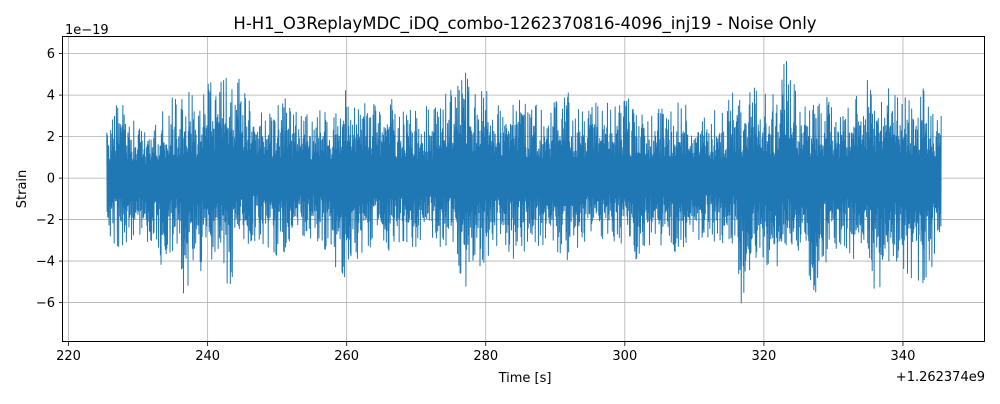  Describe the element at coordinates (45, 303) in the screenshot. I see `y-tick-label: −6` at that location.